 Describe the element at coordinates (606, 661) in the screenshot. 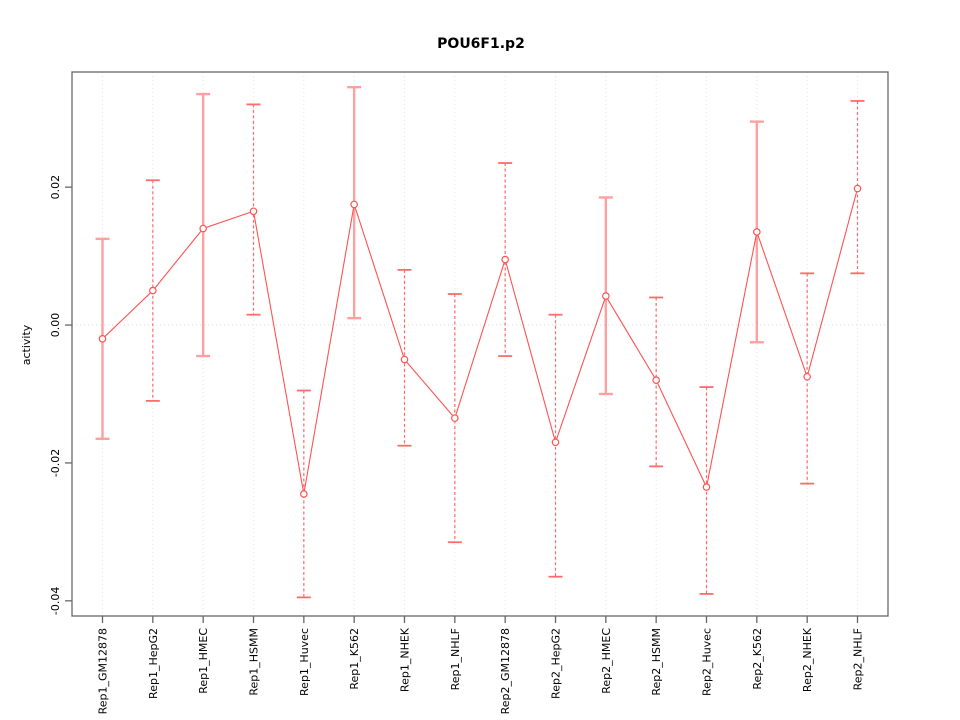

I see `x-tick-label: Rep2_HMEC` at that location.